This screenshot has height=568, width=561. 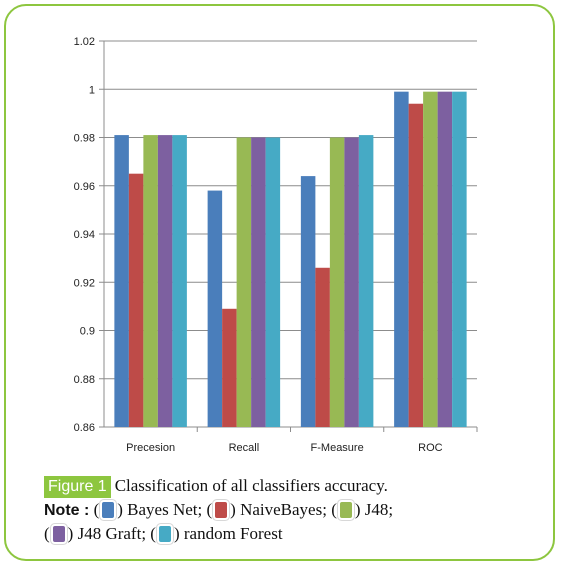 What do you see at coordinates (337, 448) in the screenshot?
I see `x-category-label: F-Measure` at bounding box center [337, 448].